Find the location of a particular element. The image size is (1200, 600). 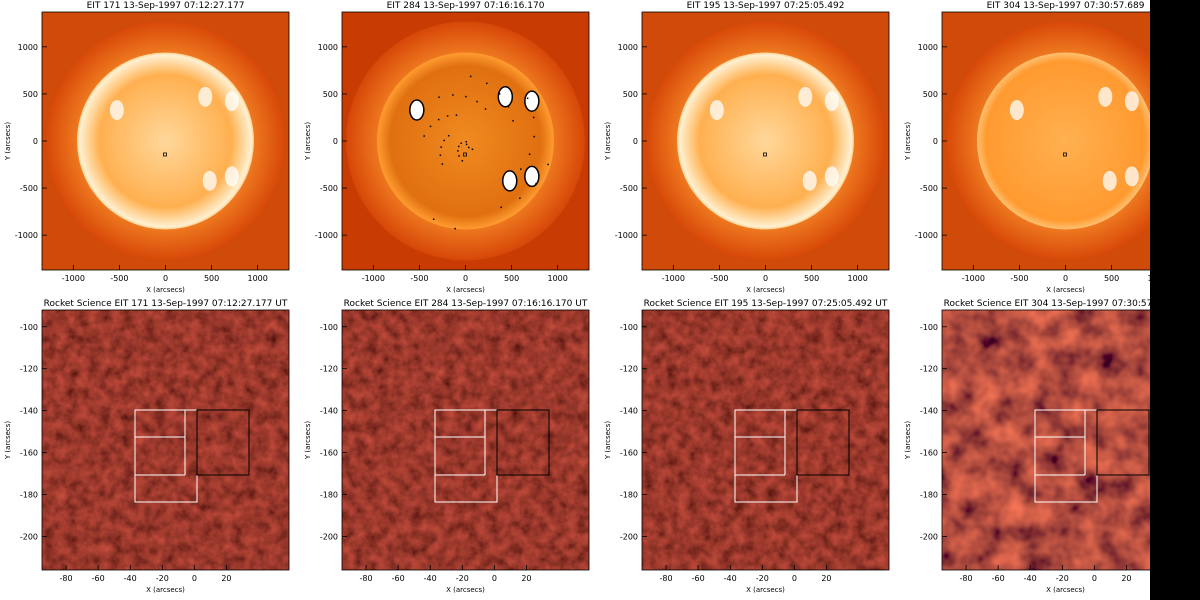

edge-strip is located at coordinates (1175, 300).